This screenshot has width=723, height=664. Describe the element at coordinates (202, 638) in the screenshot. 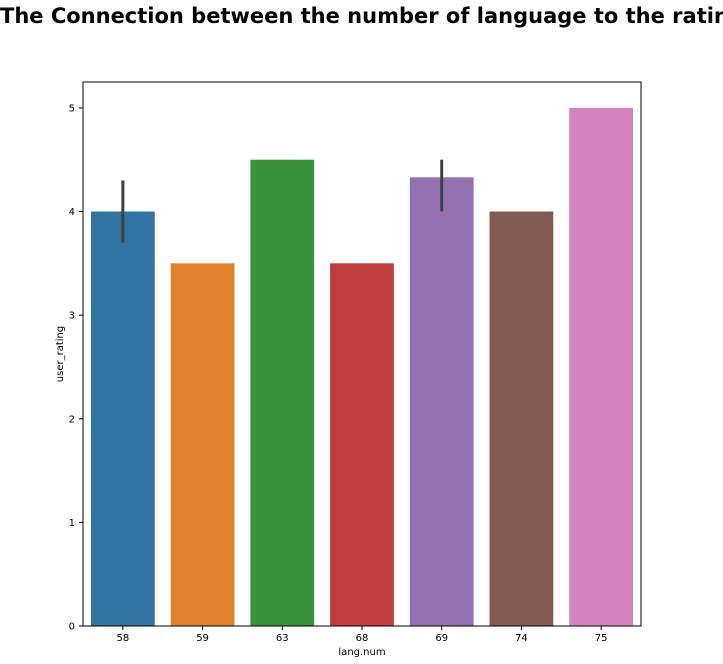

I see `x-tick-label: 59` at that location.